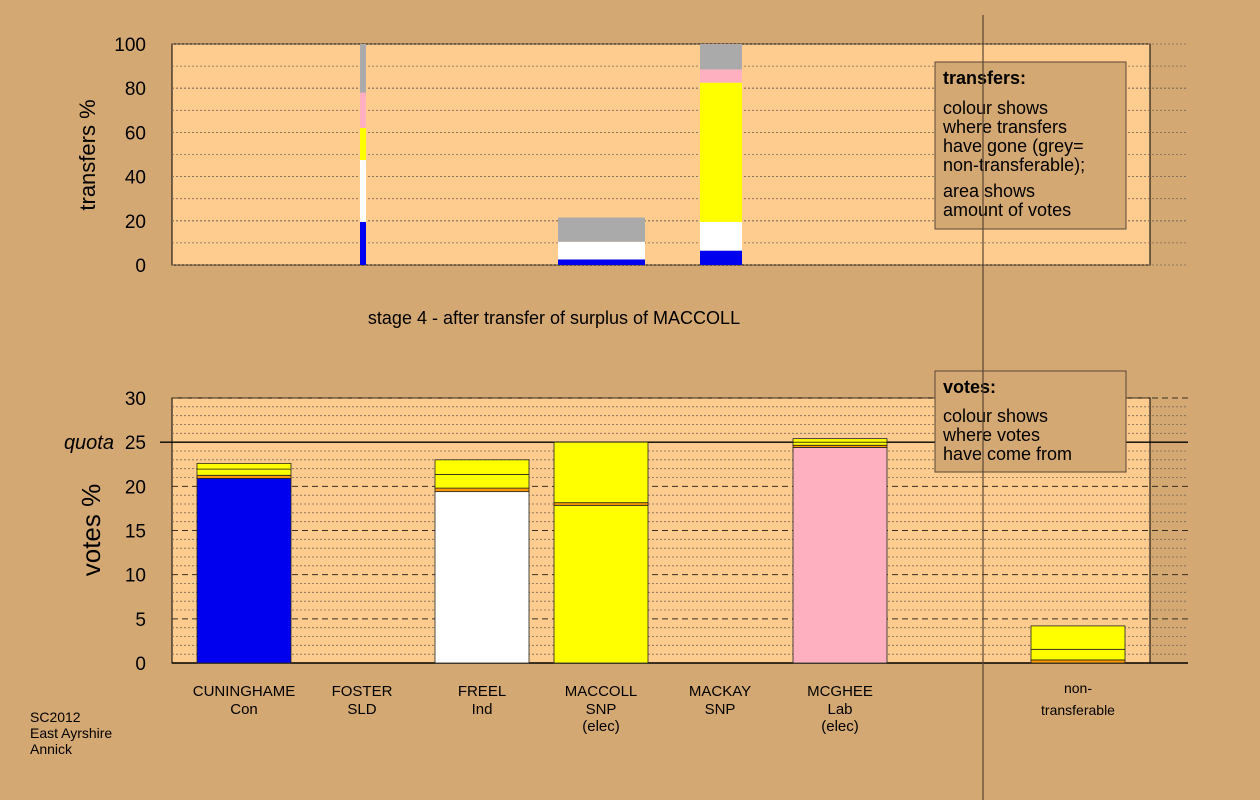 The height and width of the screenshot is (800, 1260). What do you see at coordinates (130, 45) in the screenshot?
I see `y-tick-label: 100` at bounding box center [130, 45].